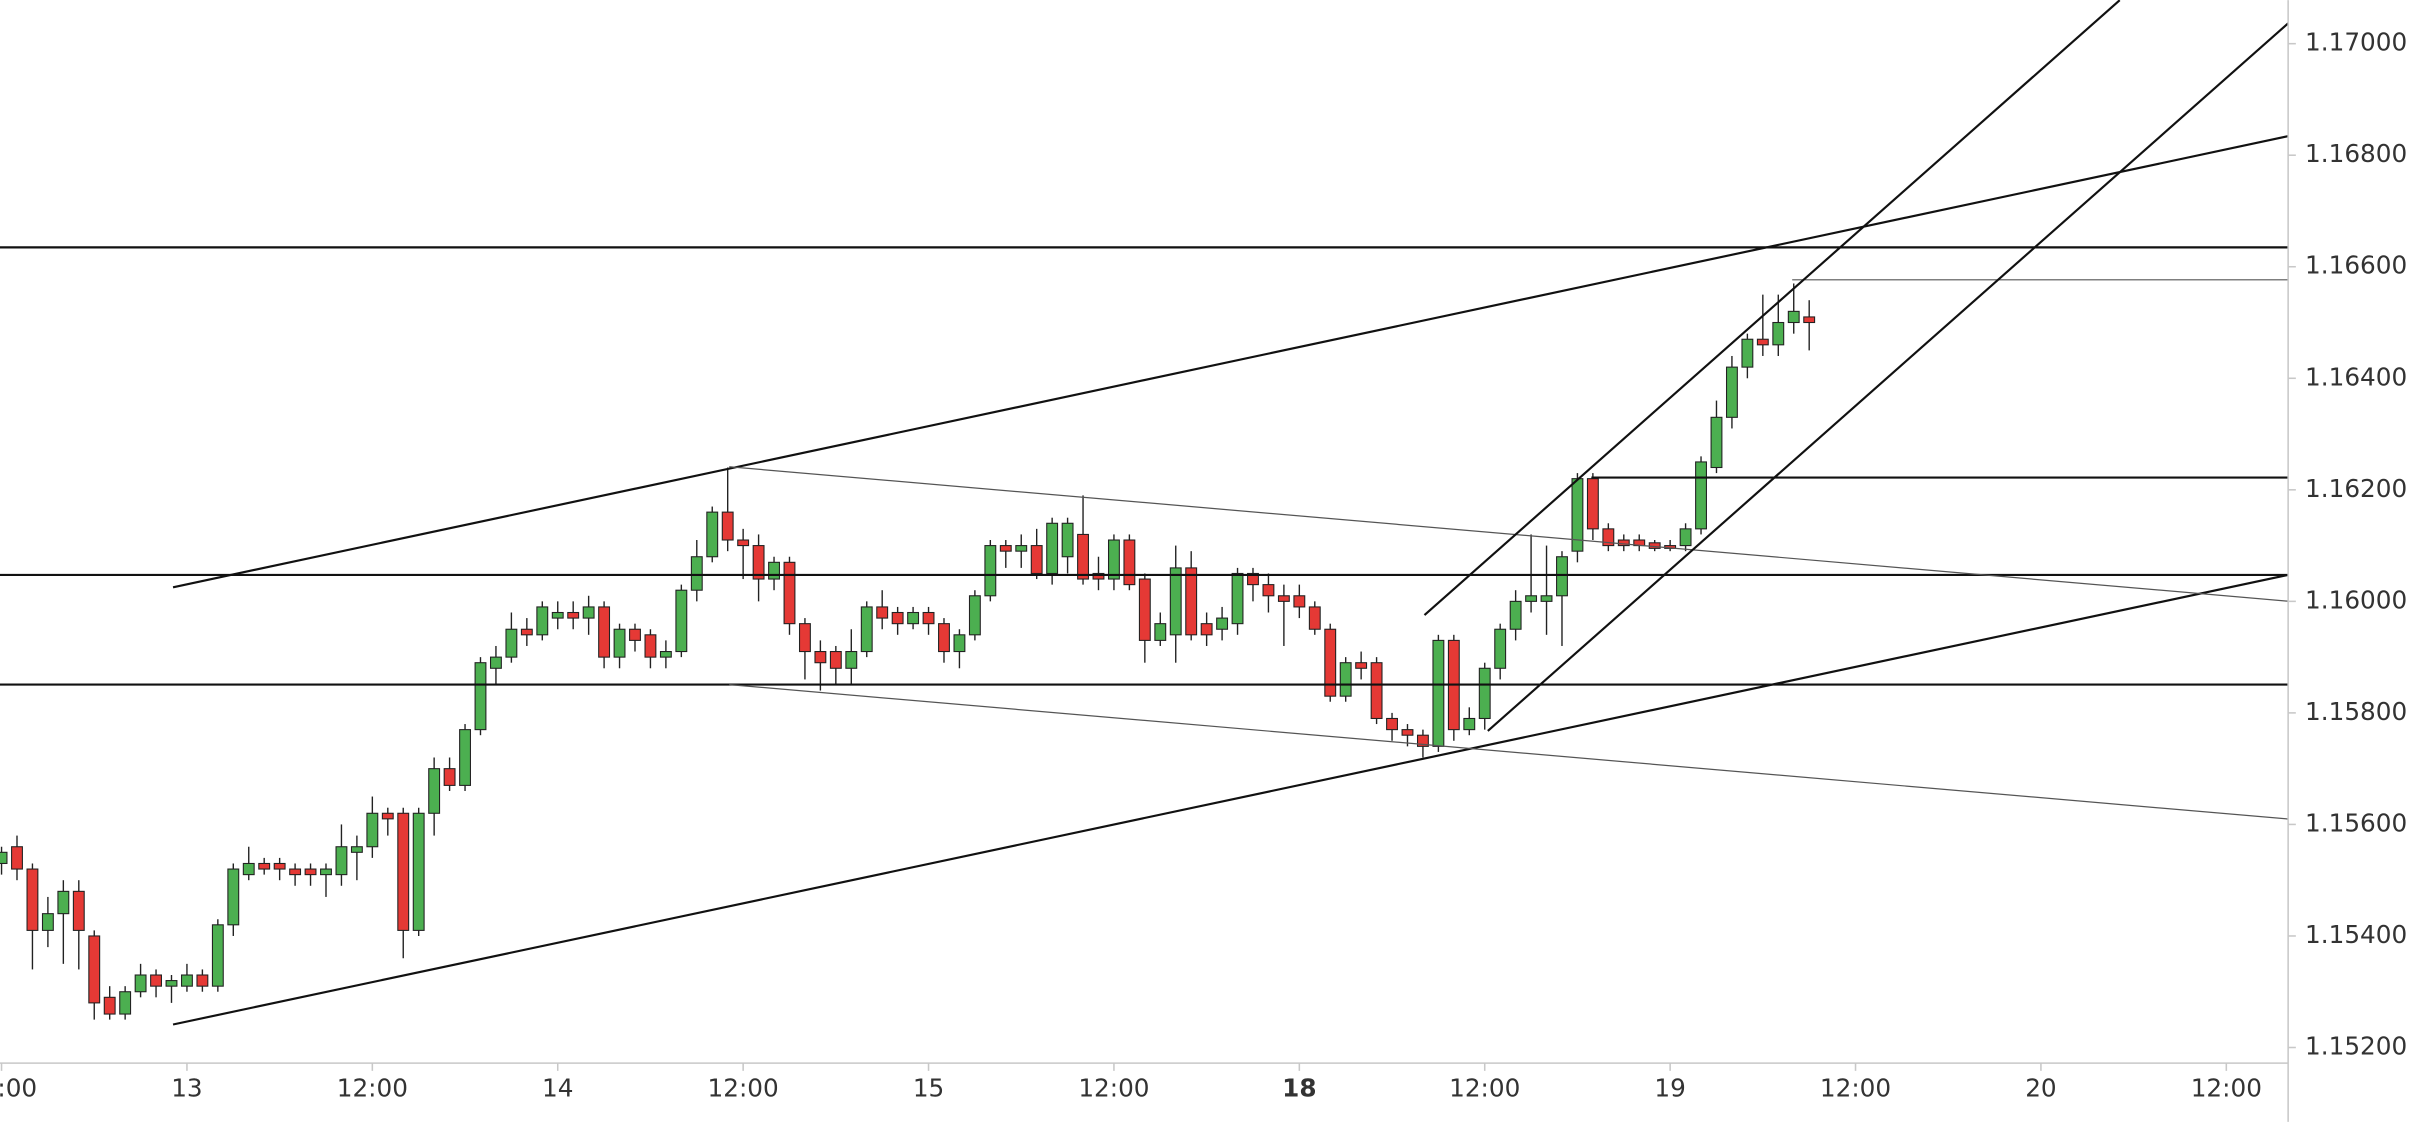 Image resolution: width=2421 pixels, height=1122 pixels. What do you see at coordinates (2040, 1087) in the screenshot?
I see `x-tick-label: 20` at bounding box center [2040, 1087].